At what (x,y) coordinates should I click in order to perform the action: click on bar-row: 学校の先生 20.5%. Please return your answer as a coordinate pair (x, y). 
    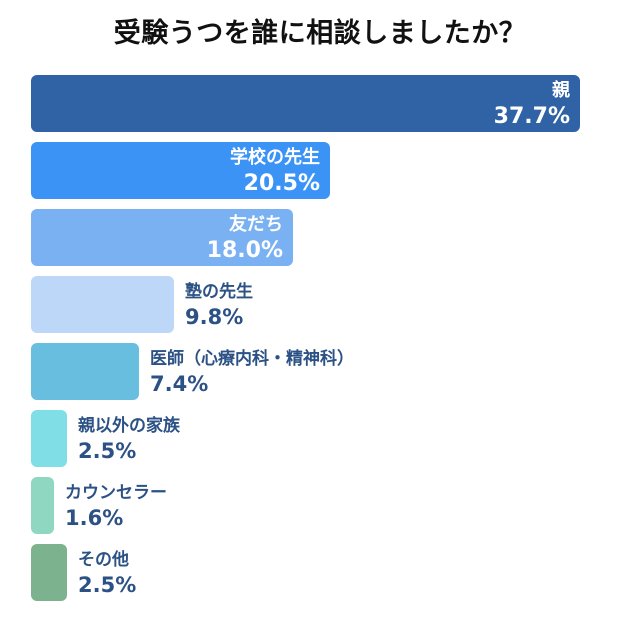
    Looking at the image, I should click on (321, 170).